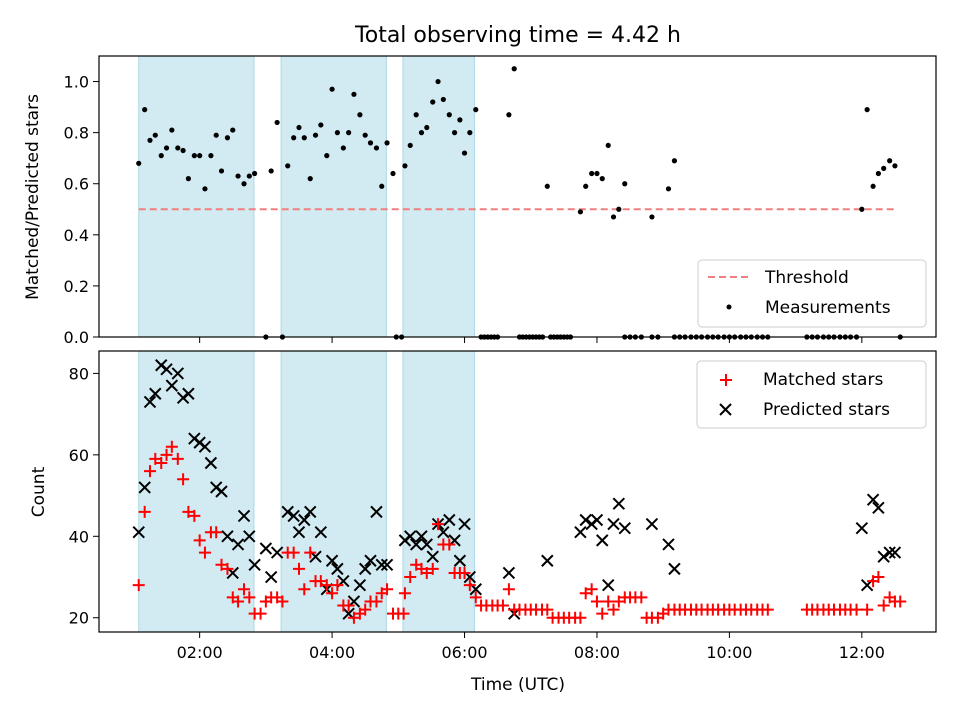 The image size is (960, 720). Describe the element at coordinates (33, 197) in the screenshot. I see `top-y-axis-label: Matched/Predicted stars` at that location.